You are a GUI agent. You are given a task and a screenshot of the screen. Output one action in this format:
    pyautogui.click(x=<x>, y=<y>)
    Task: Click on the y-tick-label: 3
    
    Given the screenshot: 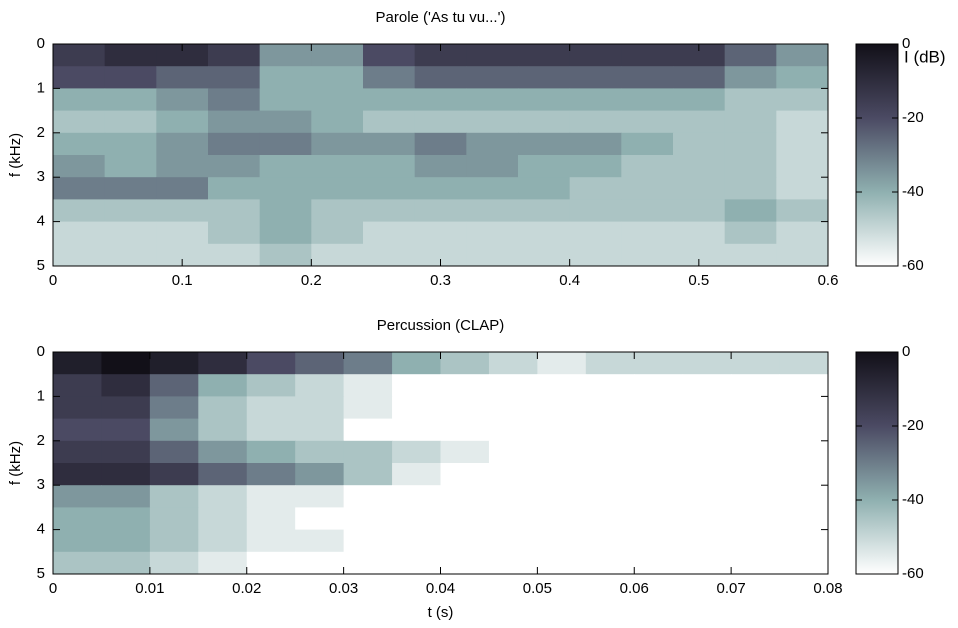 What is the action you would take?
    pyautogui.click(x=41, y=176)
    